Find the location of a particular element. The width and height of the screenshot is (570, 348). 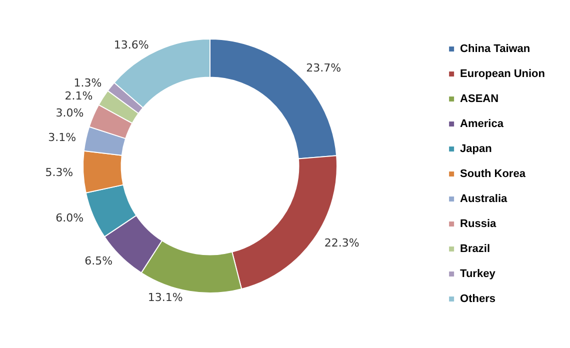

data-label: 3.1% is located at coordinates (62, 137).